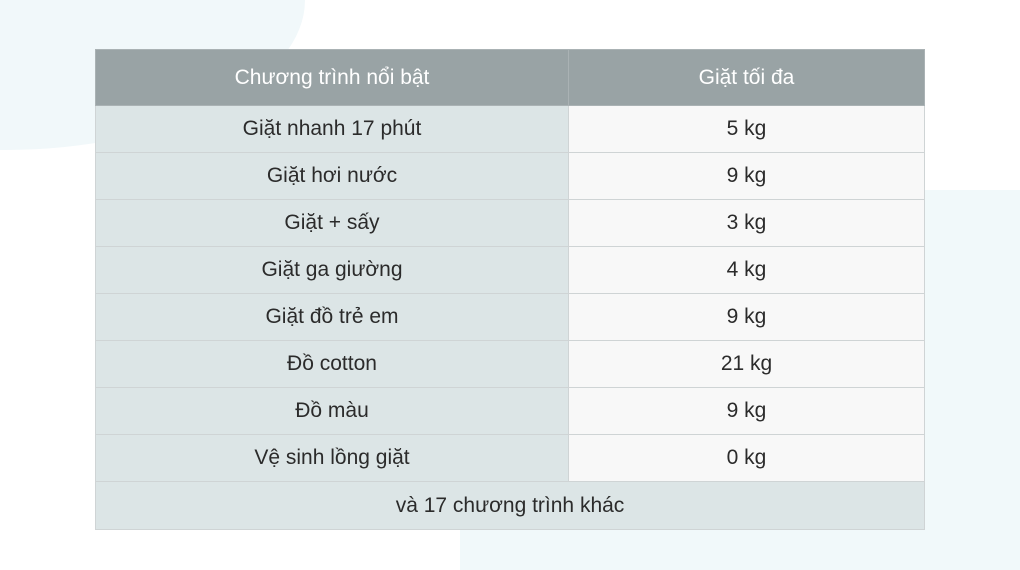 The image size is (1020, 570). I want to click on table-row: Giặt hơi nước 9 kg, so click(510, 176).